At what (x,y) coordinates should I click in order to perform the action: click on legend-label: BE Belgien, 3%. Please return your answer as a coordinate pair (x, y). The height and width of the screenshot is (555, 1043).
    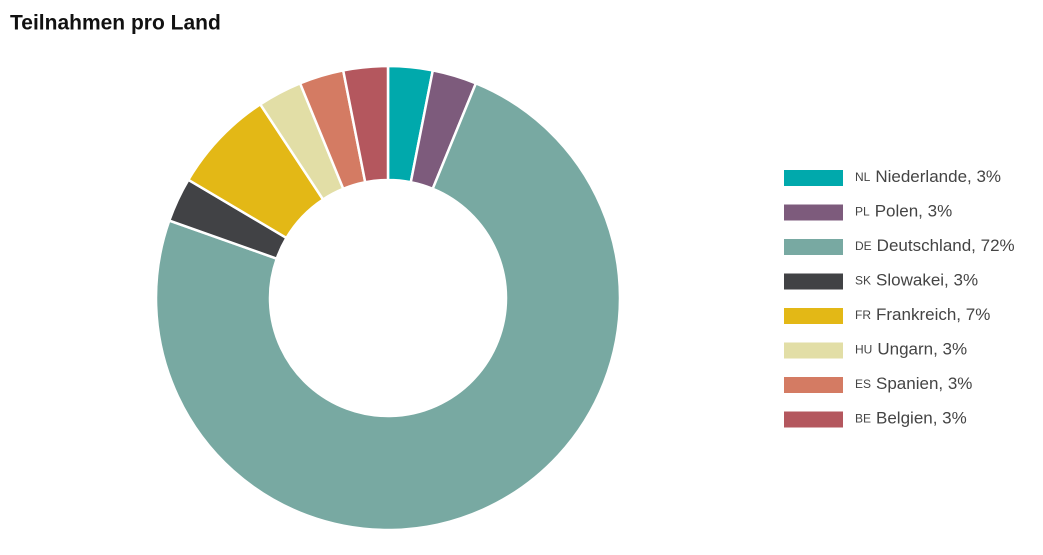
    Looking at the image, I should click on (911, 418).